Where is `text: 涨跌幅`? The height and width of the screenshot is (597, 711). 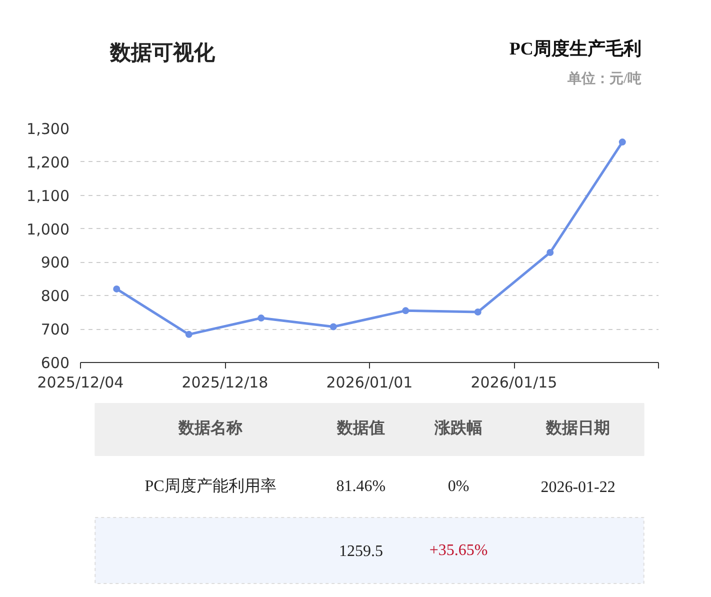
text: 涨跌幅 is located at coordinates (458, 428).